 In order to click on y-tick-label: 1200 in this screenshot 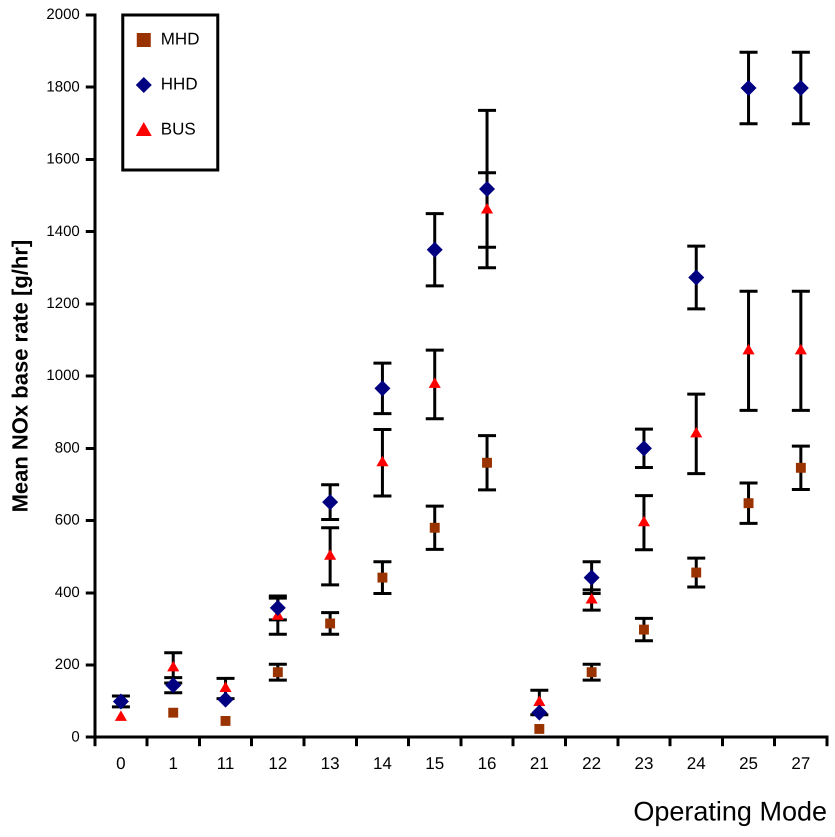, I will do `click(63, 303)`.